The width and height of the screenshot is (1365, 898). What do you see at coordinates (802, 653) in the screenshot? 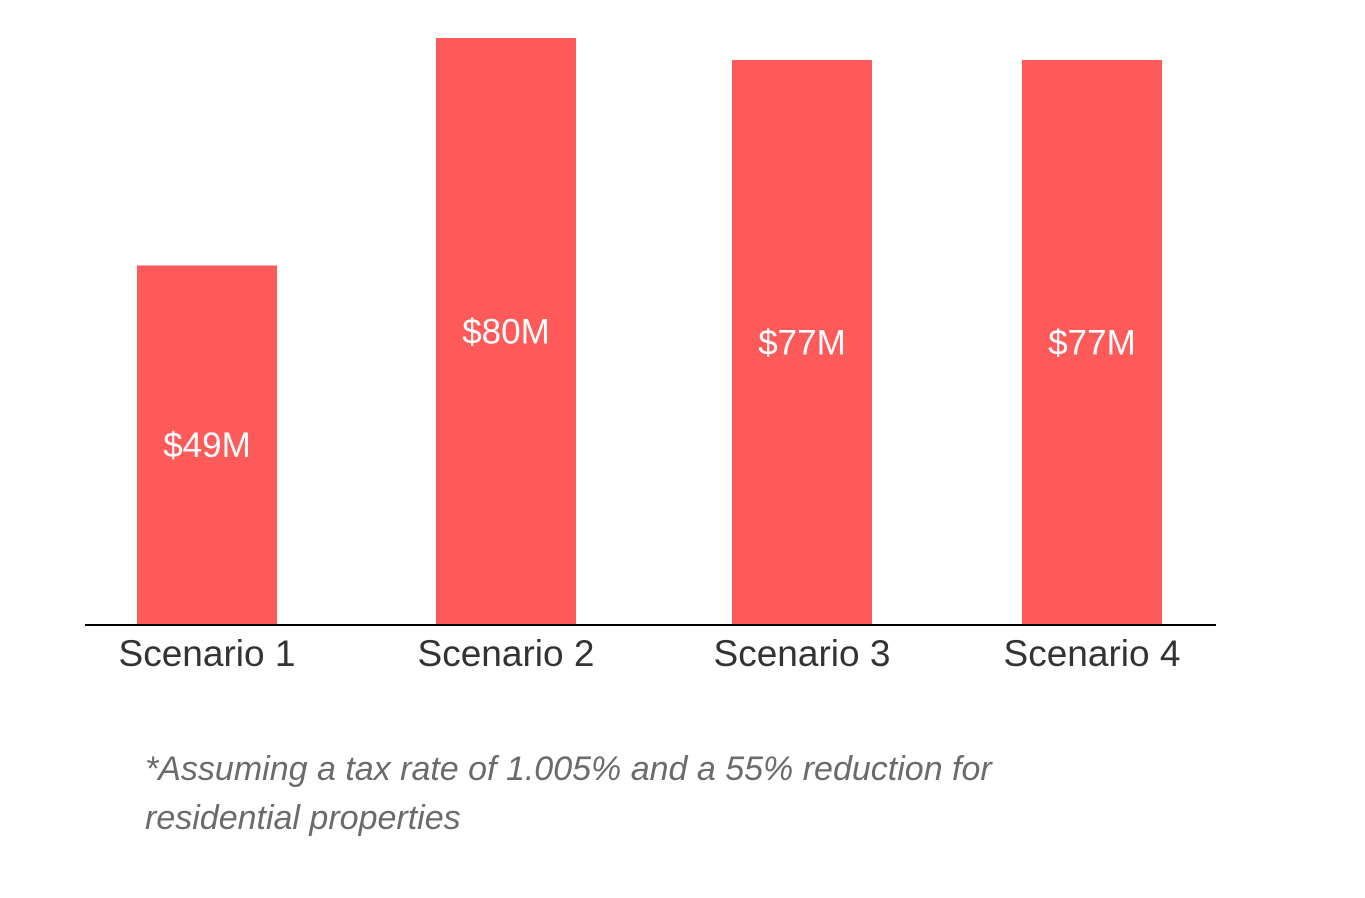
I see `category-label-3: Scenario 3` at bounding box center [802, 653].